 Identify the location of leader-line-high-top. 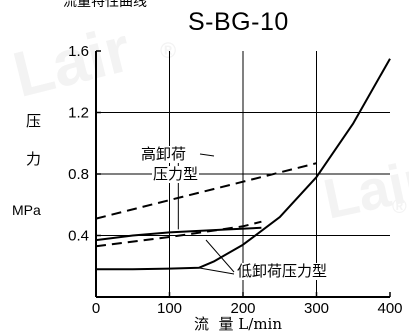
(207, 155).